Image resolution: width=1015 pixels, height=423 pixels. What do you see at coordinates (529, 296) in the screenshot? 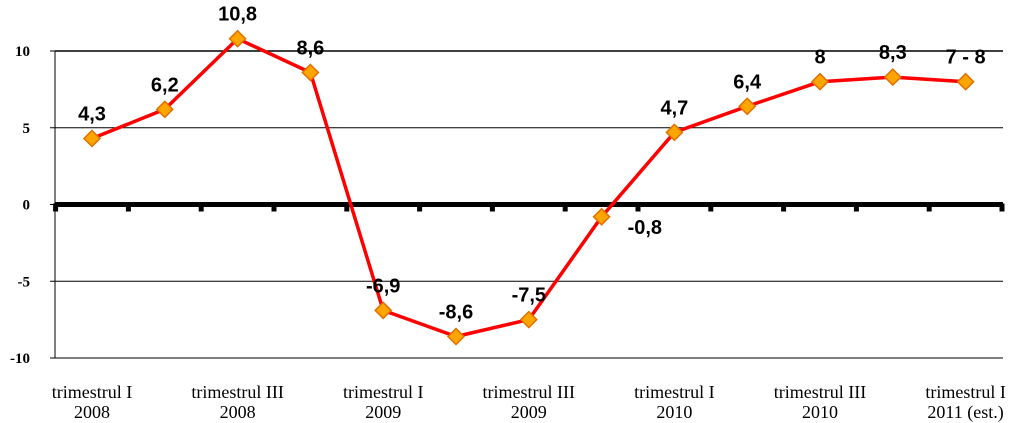
I see `data-label: -7,5` at bounding box center [529, 296].